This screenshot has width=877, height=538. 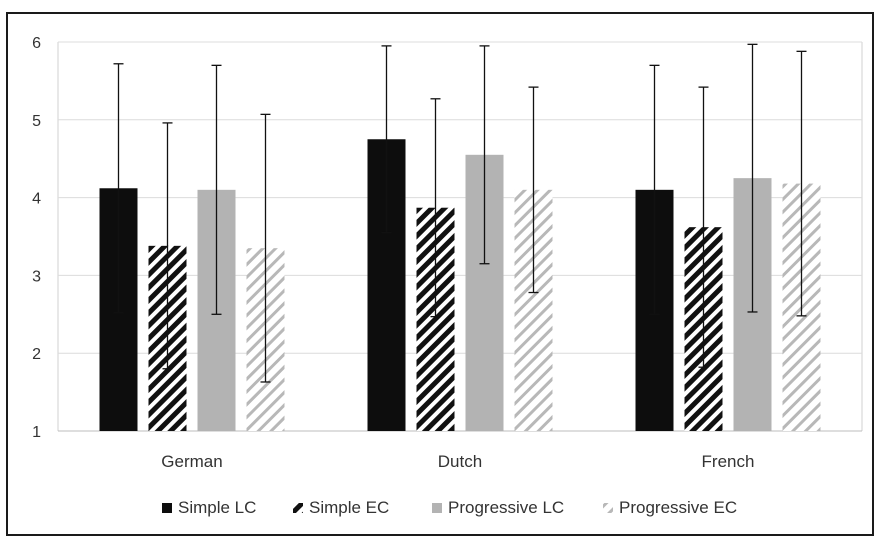 I want to click on y-tick-label: 4, so click(x=36, y=199).